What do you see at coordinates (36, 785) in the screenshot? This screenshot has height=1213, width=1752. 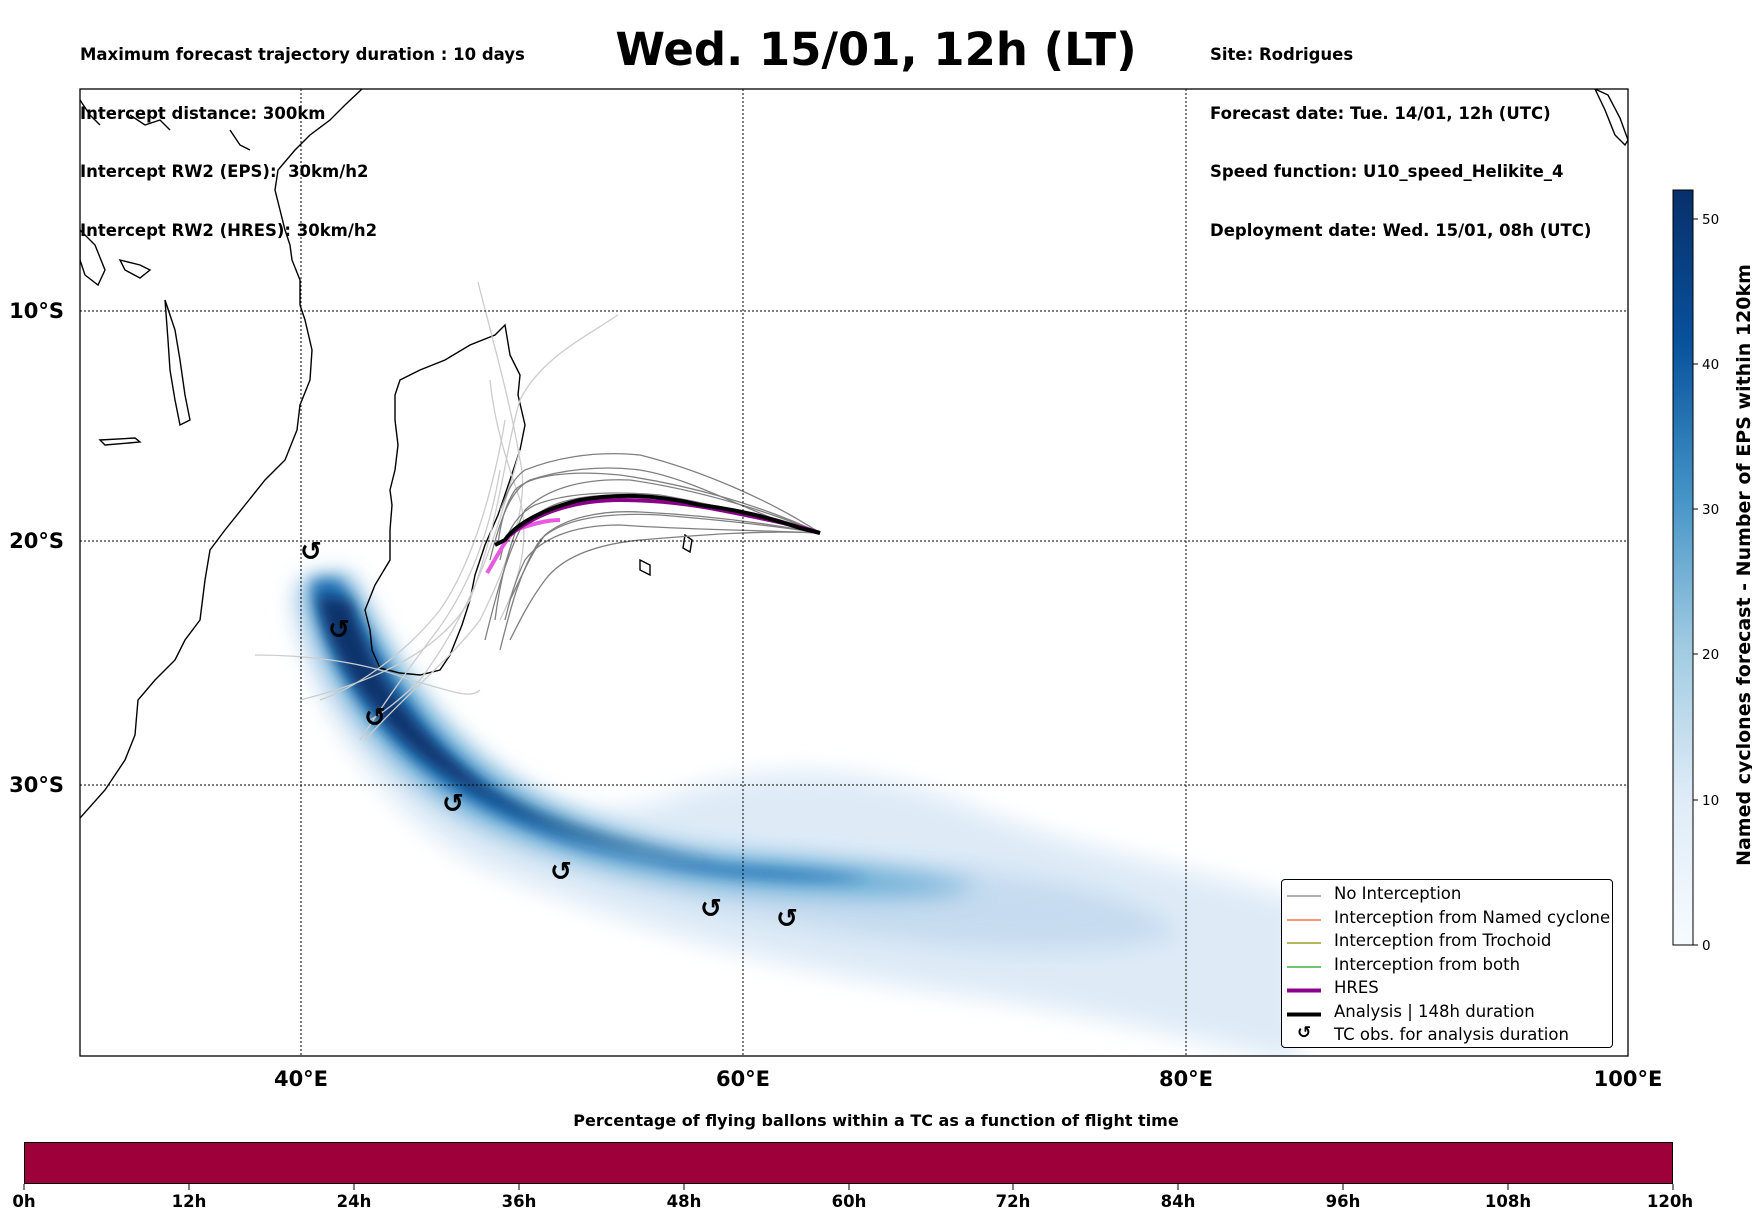 I see `lat-label: 30°S` at bounding box center [36, 785].